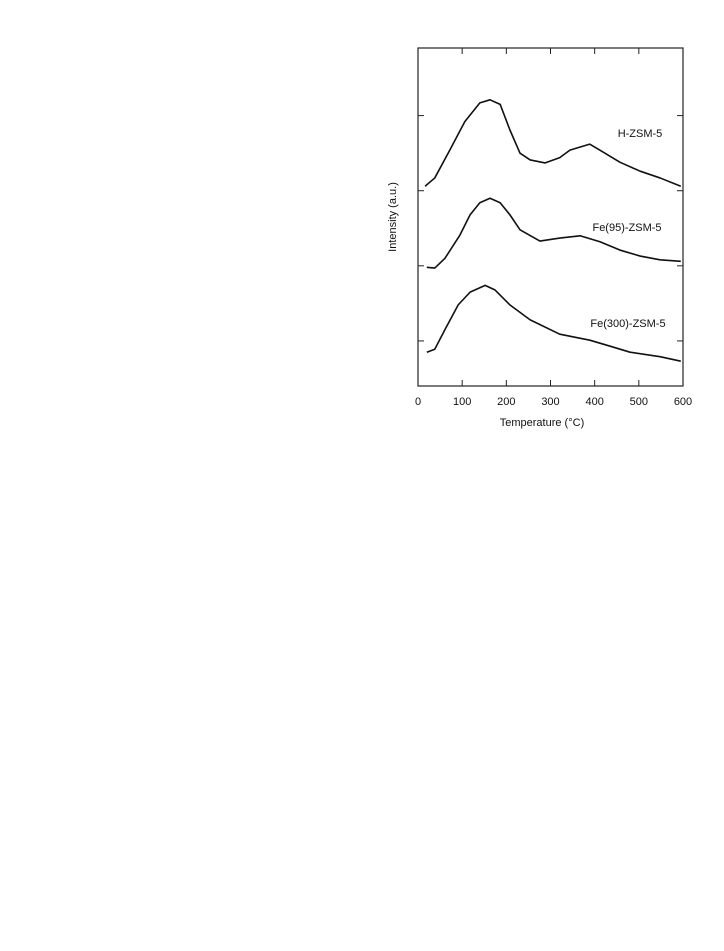 The width and height of the screenshot is (724, 951). What do you see at coordinates (594, 402) in the screenshot?
I see `x-tick-label: 400` at bounding box center [594, 402].